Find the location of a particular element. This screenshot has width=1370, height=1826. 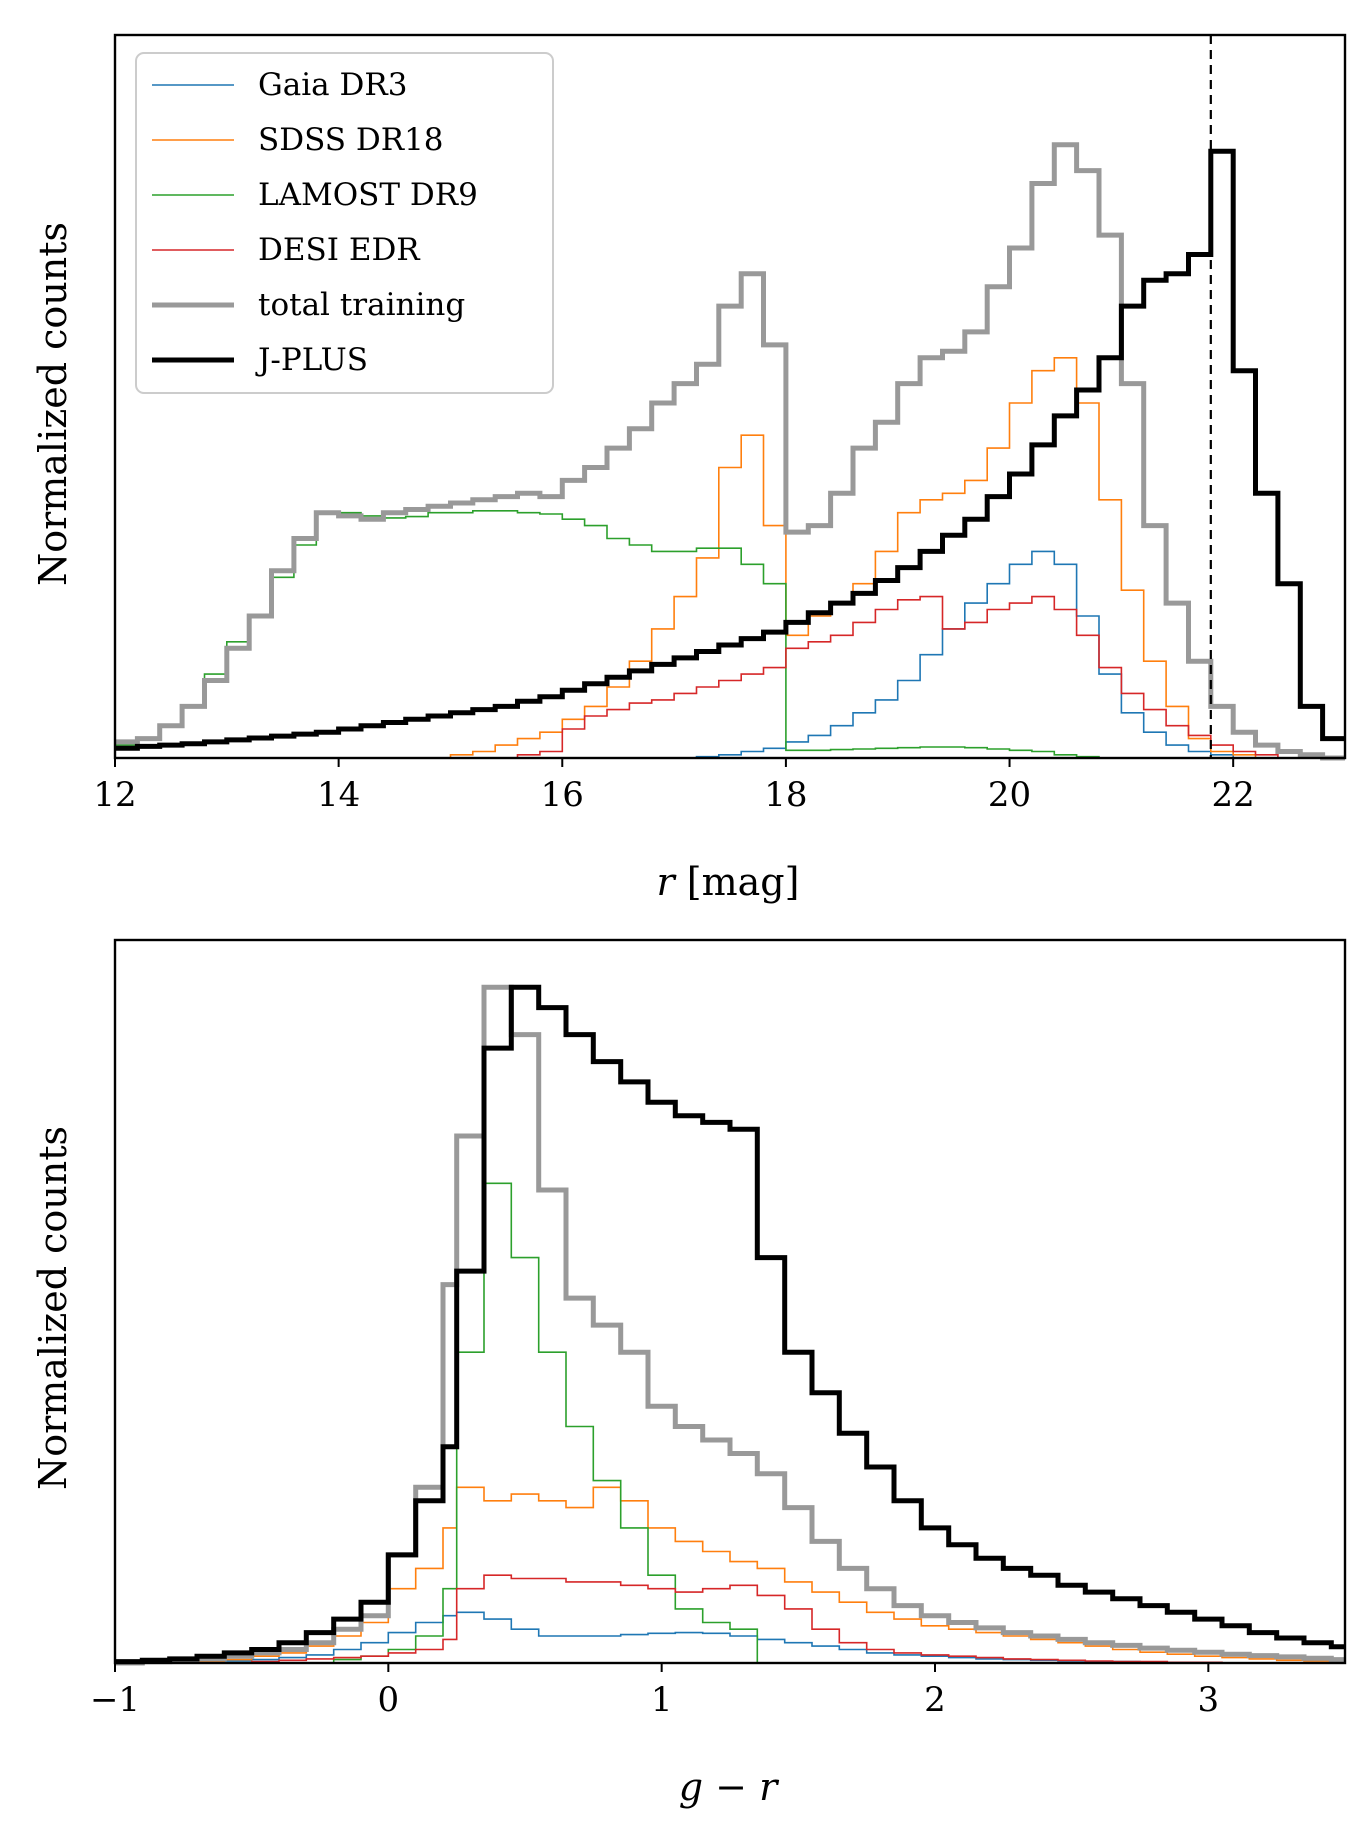

legend-entry-j-plus: J-PLUS is located at coordinates (260, 360).